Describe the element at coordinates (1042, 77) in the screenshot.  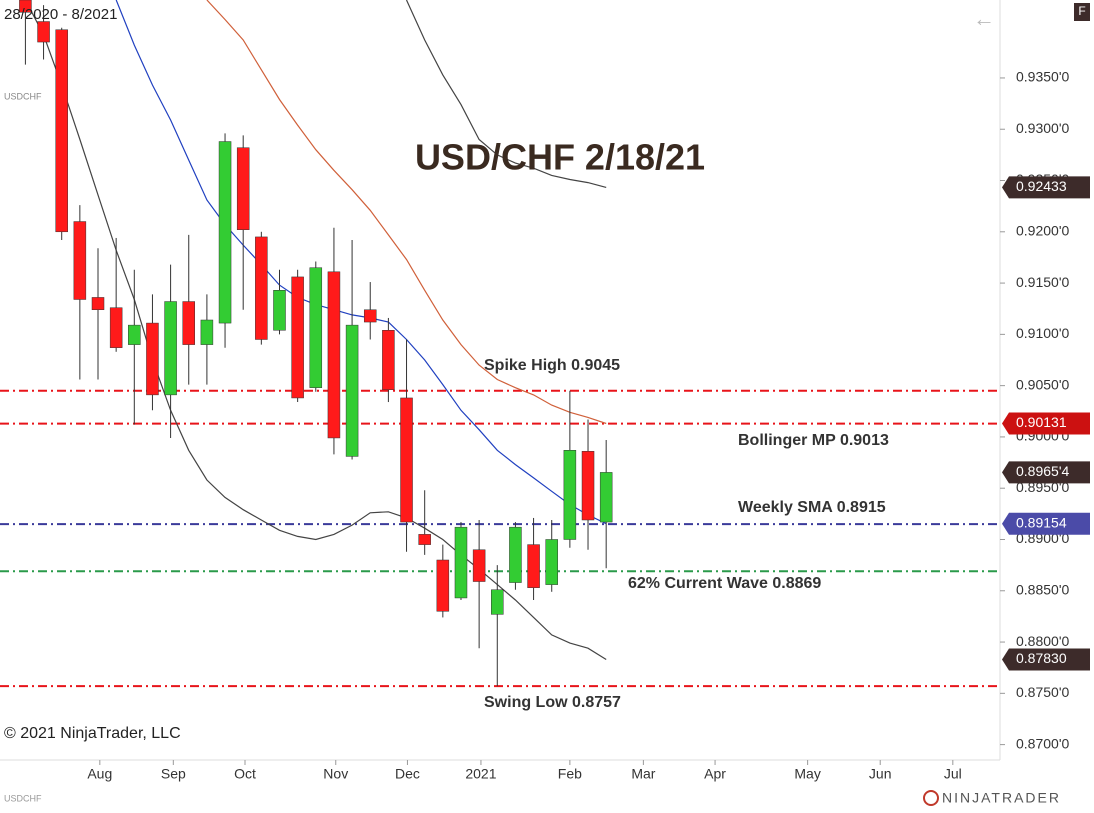
I see `y-tick-label: 0.9350'0` at that location.